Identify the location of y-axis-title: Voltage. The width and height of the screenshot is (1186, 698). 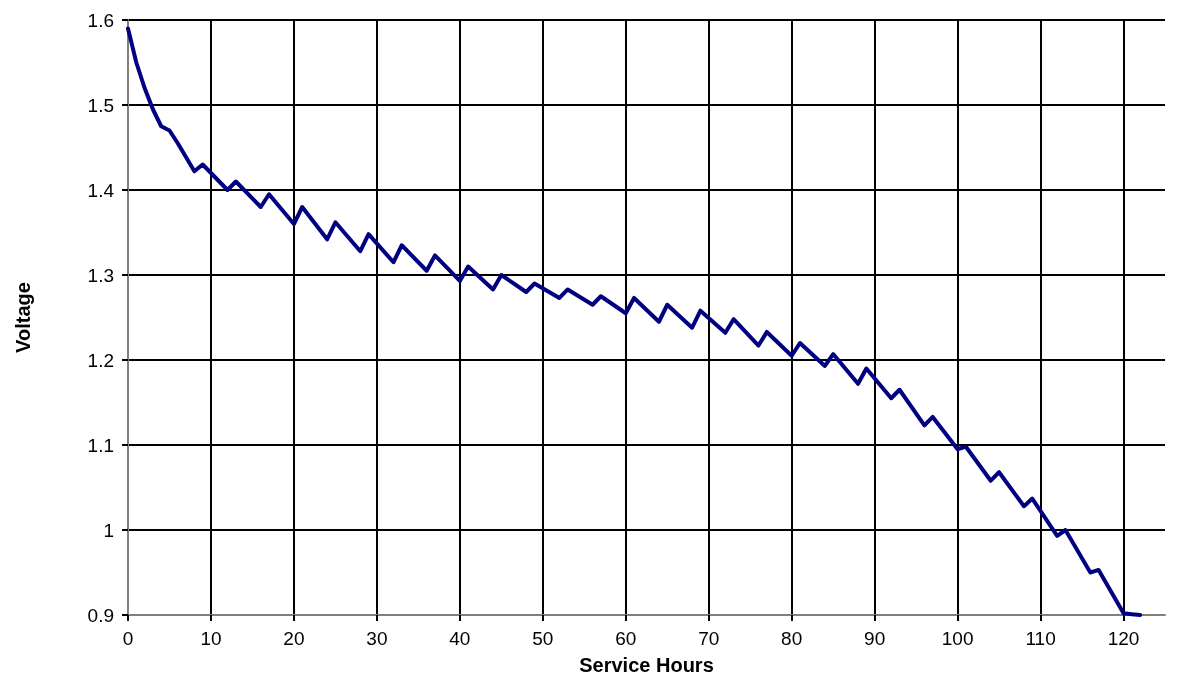
(23, 317).